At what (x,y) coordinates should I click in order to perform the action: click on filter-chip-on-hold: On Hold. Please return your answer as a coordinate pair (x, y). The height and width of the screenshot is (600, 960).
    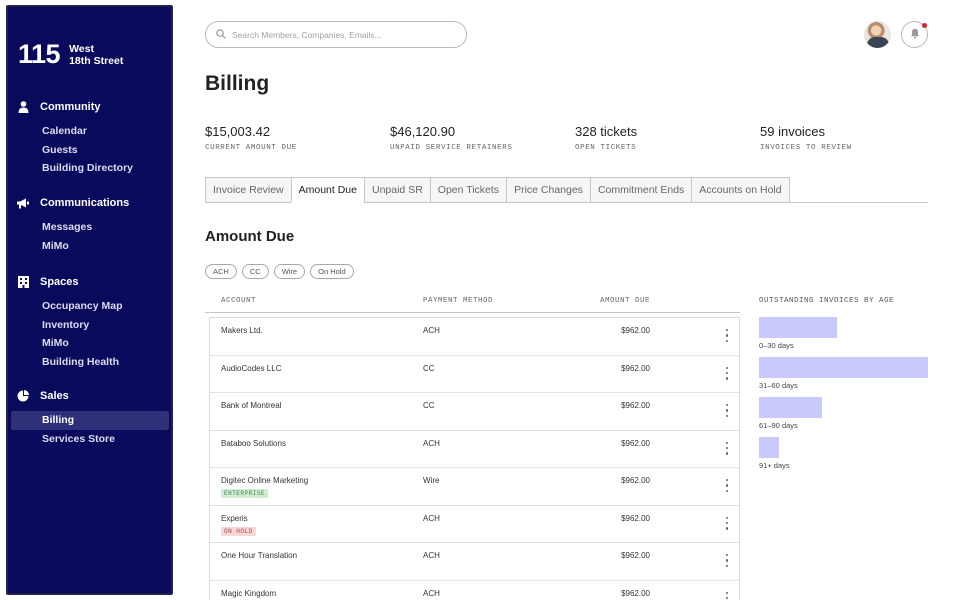
    Looking at the image, I should click on (332, 271).